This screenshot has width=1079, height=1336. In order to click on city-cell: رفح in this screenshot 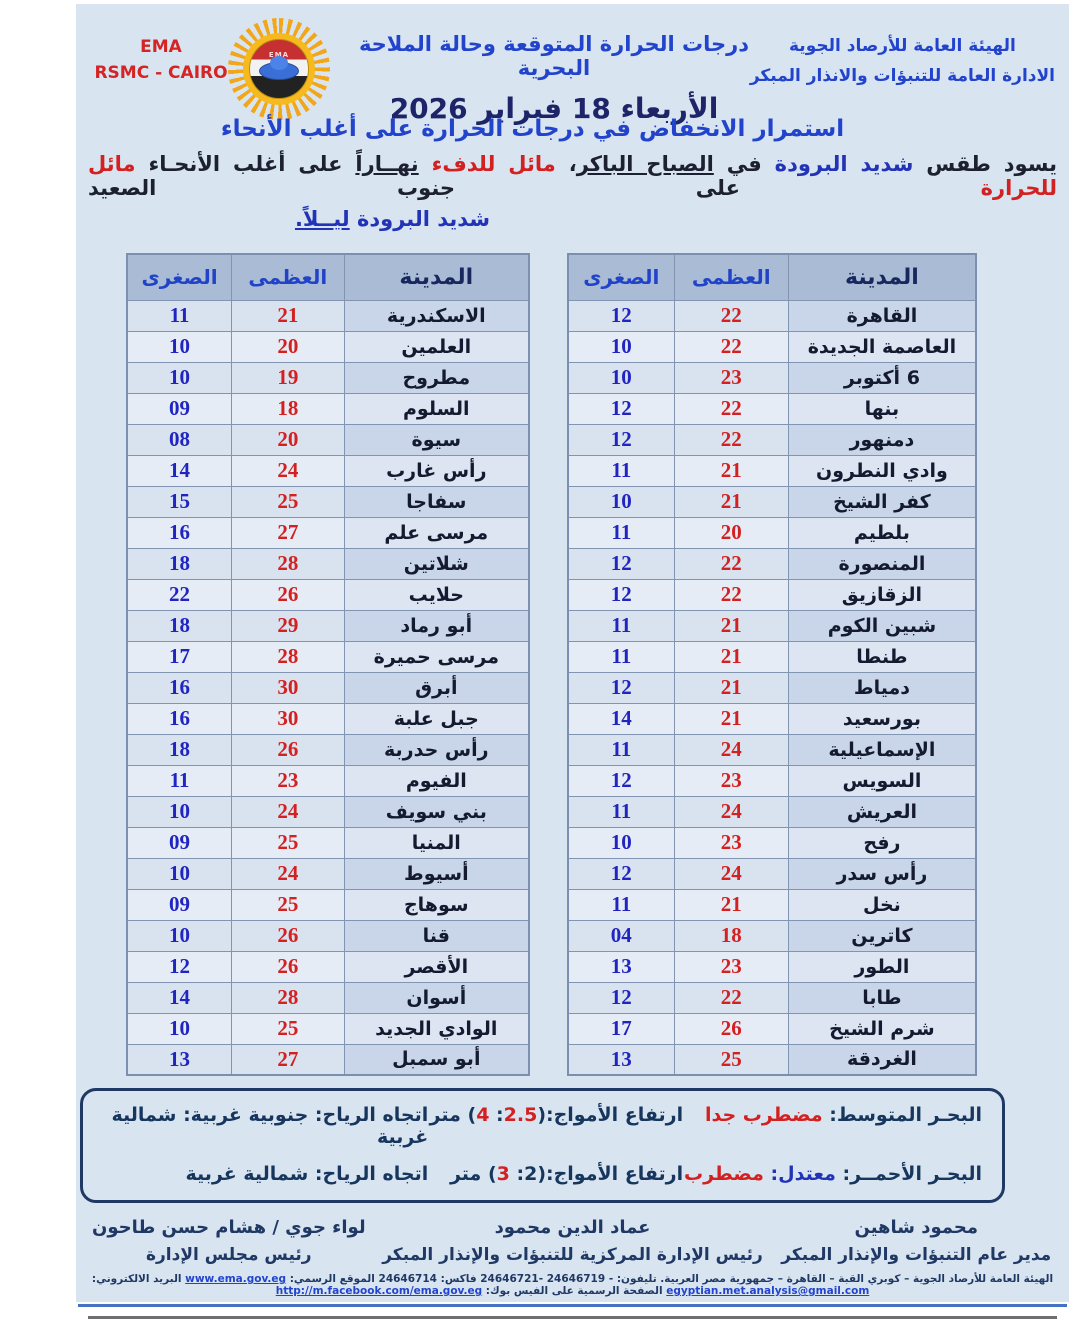, I will do `click(882, 842)`.